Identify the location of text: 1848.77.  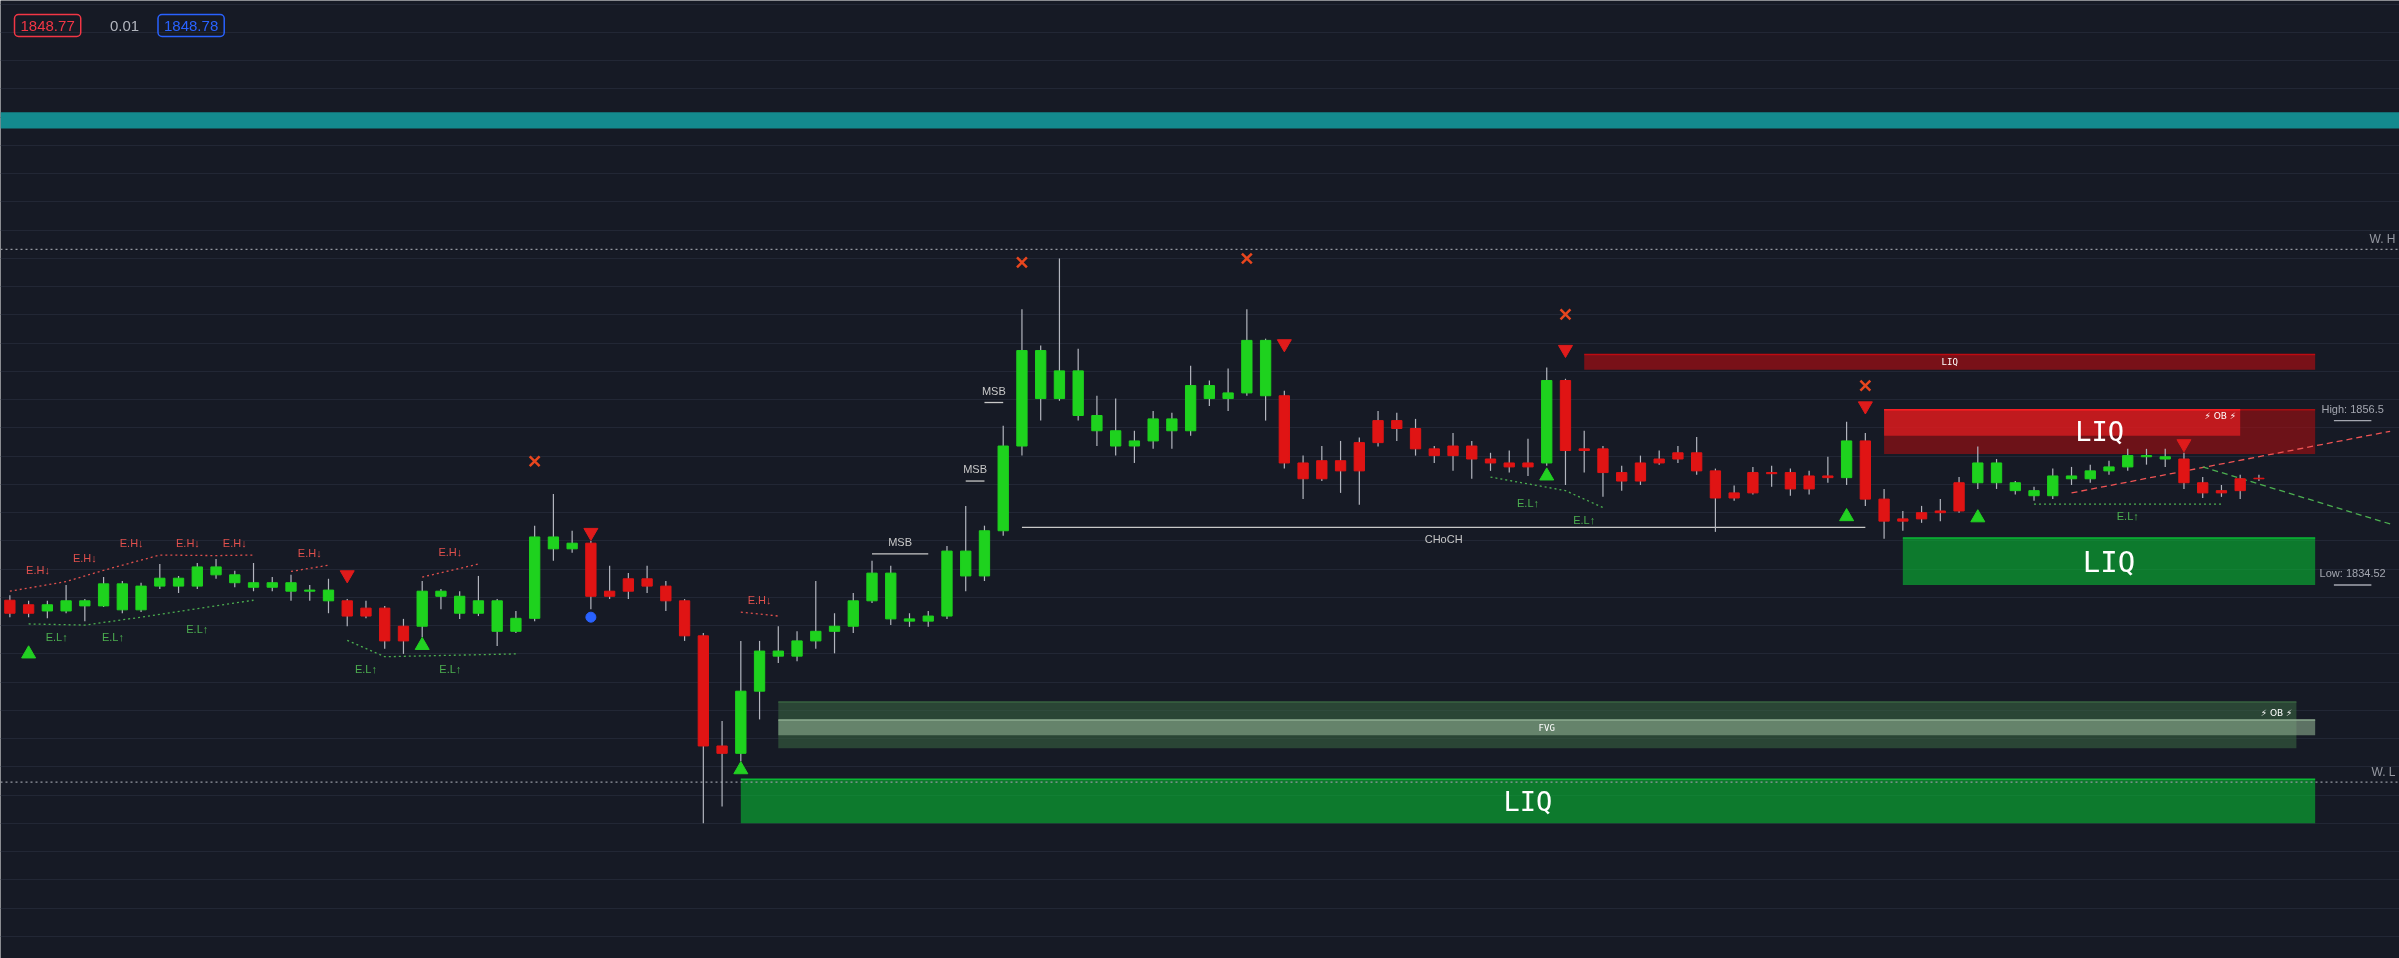
(47, 25).